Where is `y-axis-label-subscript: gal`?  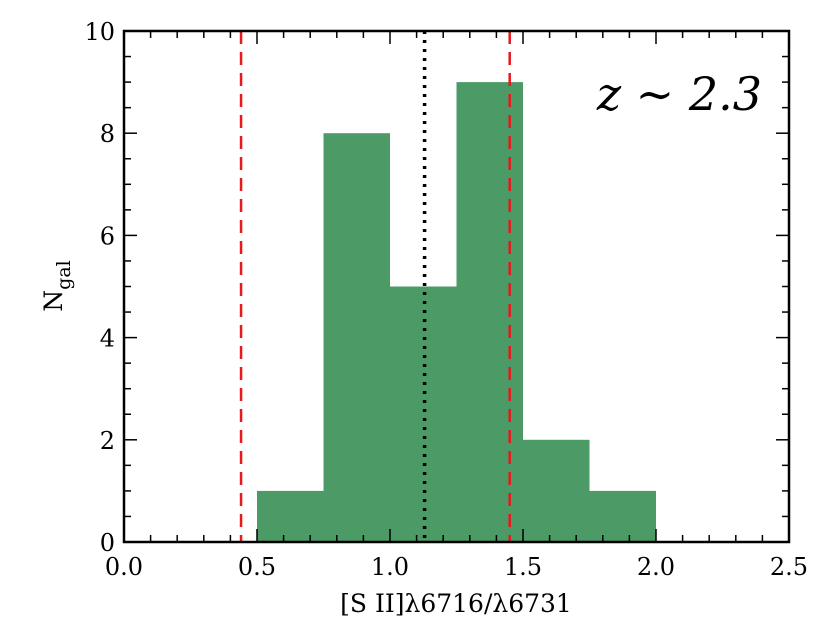
y-axis-label-subscript: gal is located at coordinates (64, 275).